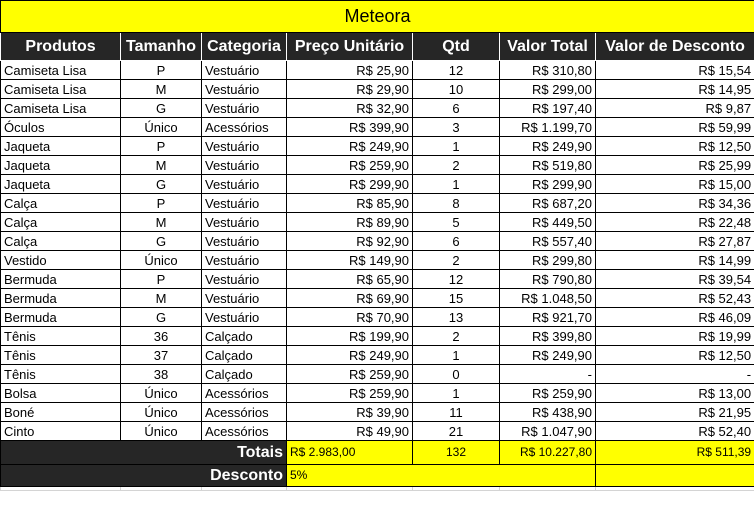 This screenshot has height=513, width=754. Describe the element at coordinates (456, 431) in the screenshot. I see `cell-qtd: 21` at that location.